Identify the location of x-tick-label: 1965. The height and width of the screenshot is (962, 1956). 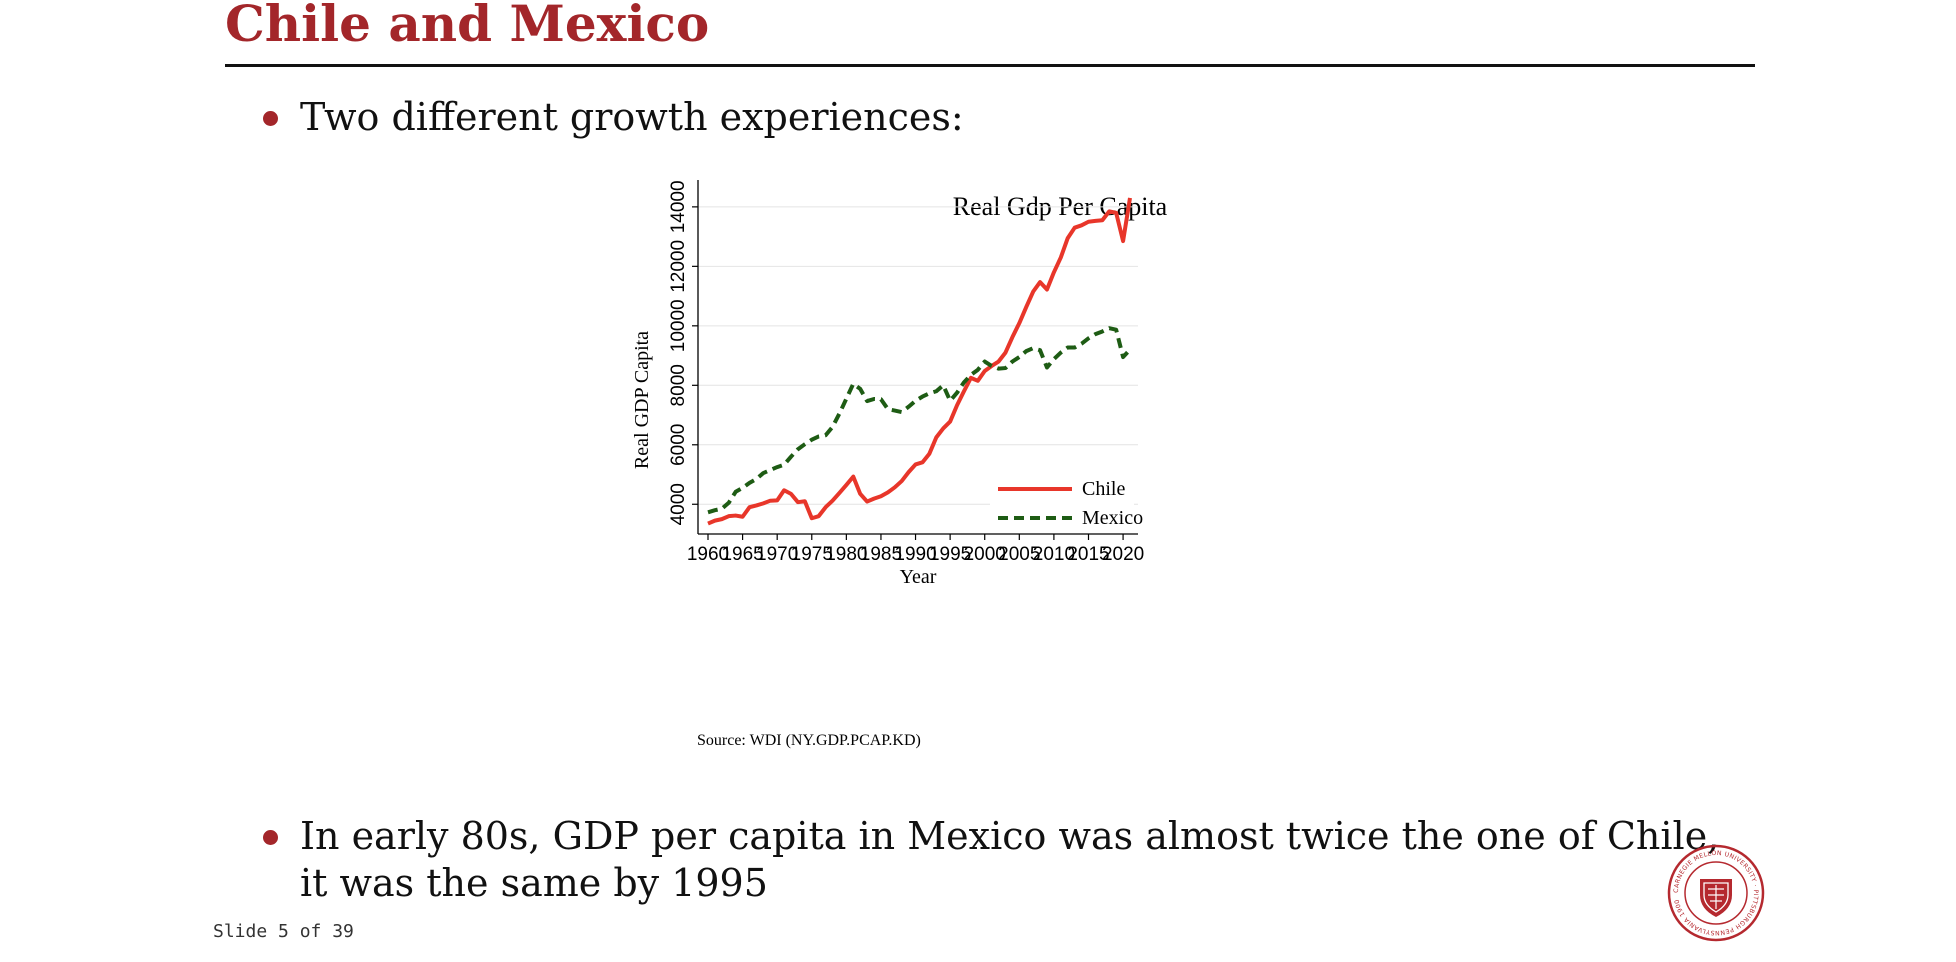
(742, 554).